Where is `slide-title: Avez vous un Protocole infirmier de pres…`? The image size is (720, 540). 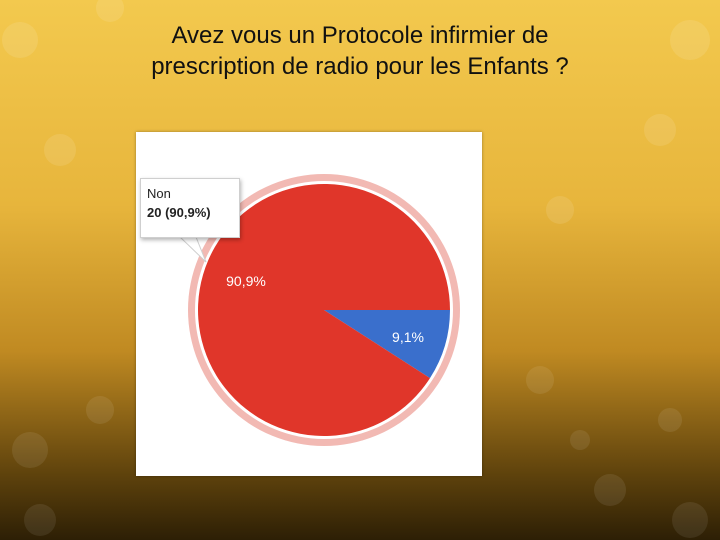 slide-title: Avez vous un Protocole infirmier de pres… is located at coordinates (360, 51).